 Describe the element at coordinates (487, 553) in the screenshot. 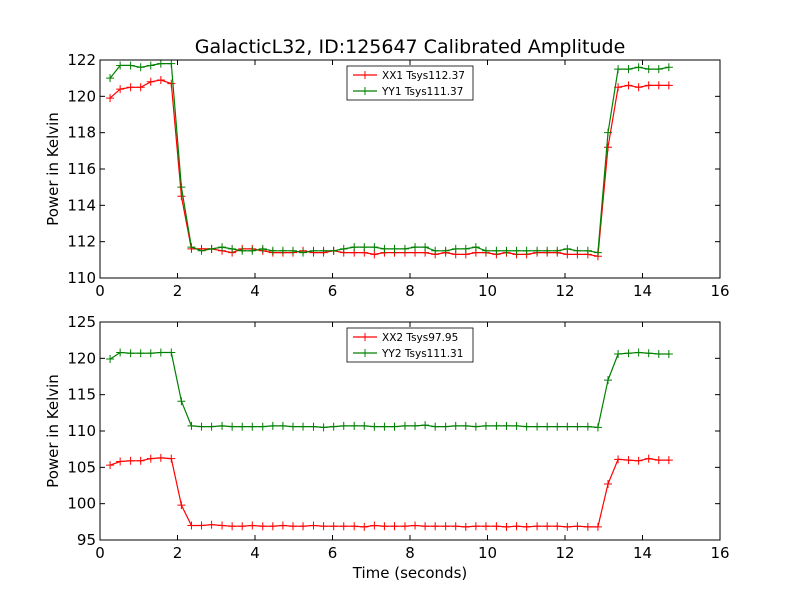

I see `bottom-x-tick-label: 10` at that location.